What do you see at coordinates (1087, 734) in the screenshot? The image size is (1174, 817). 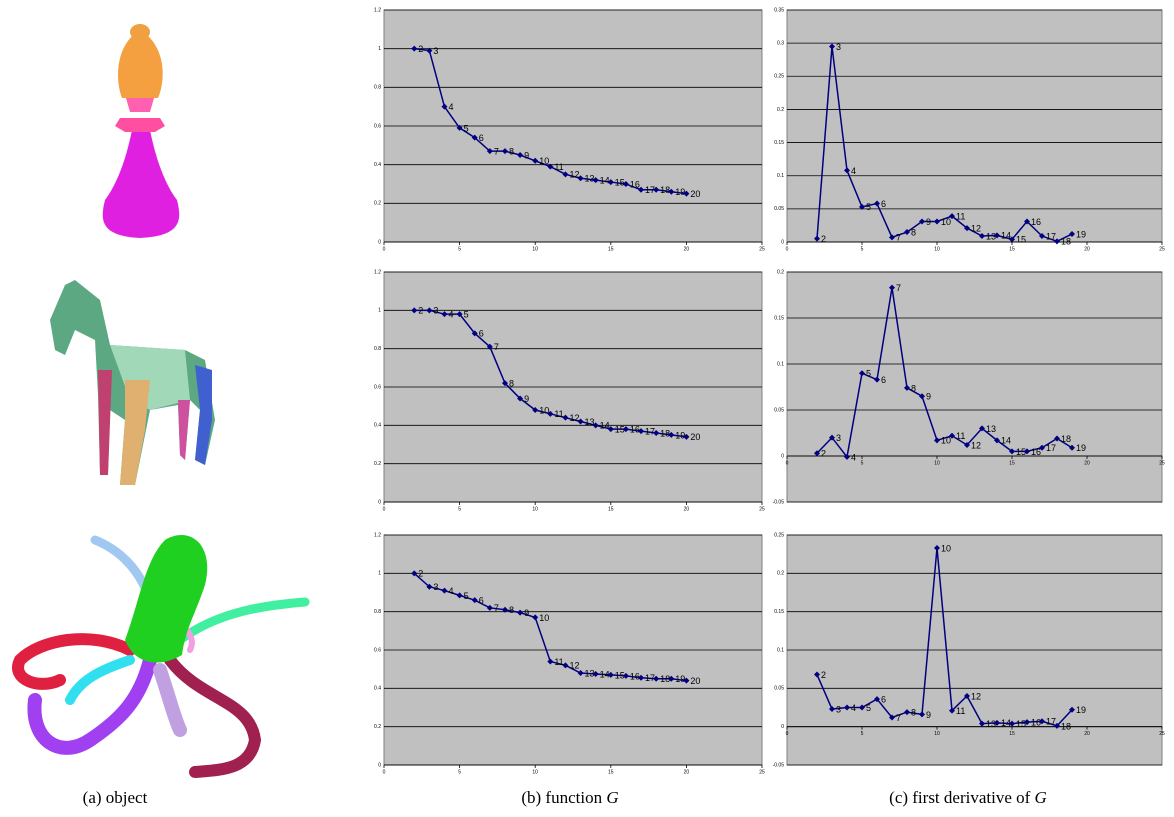 I see `x-tick-label: 20` at bounding box center [1087, 734].